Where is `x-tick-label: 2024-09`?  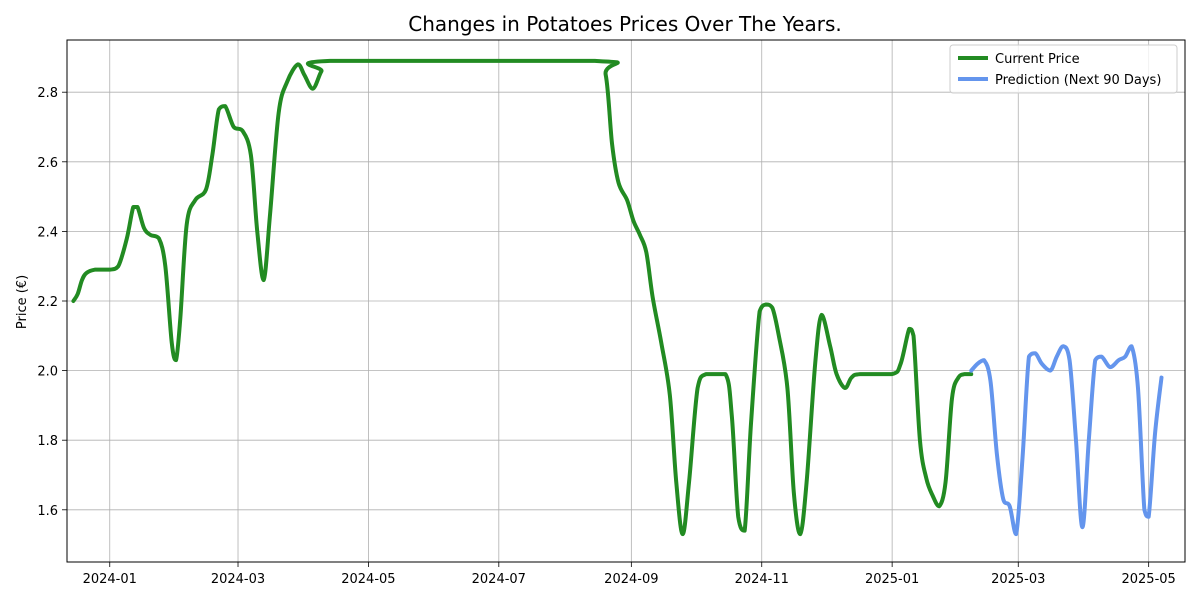
x-tick-label: 2024-09 is located at coordinates (631, 579).